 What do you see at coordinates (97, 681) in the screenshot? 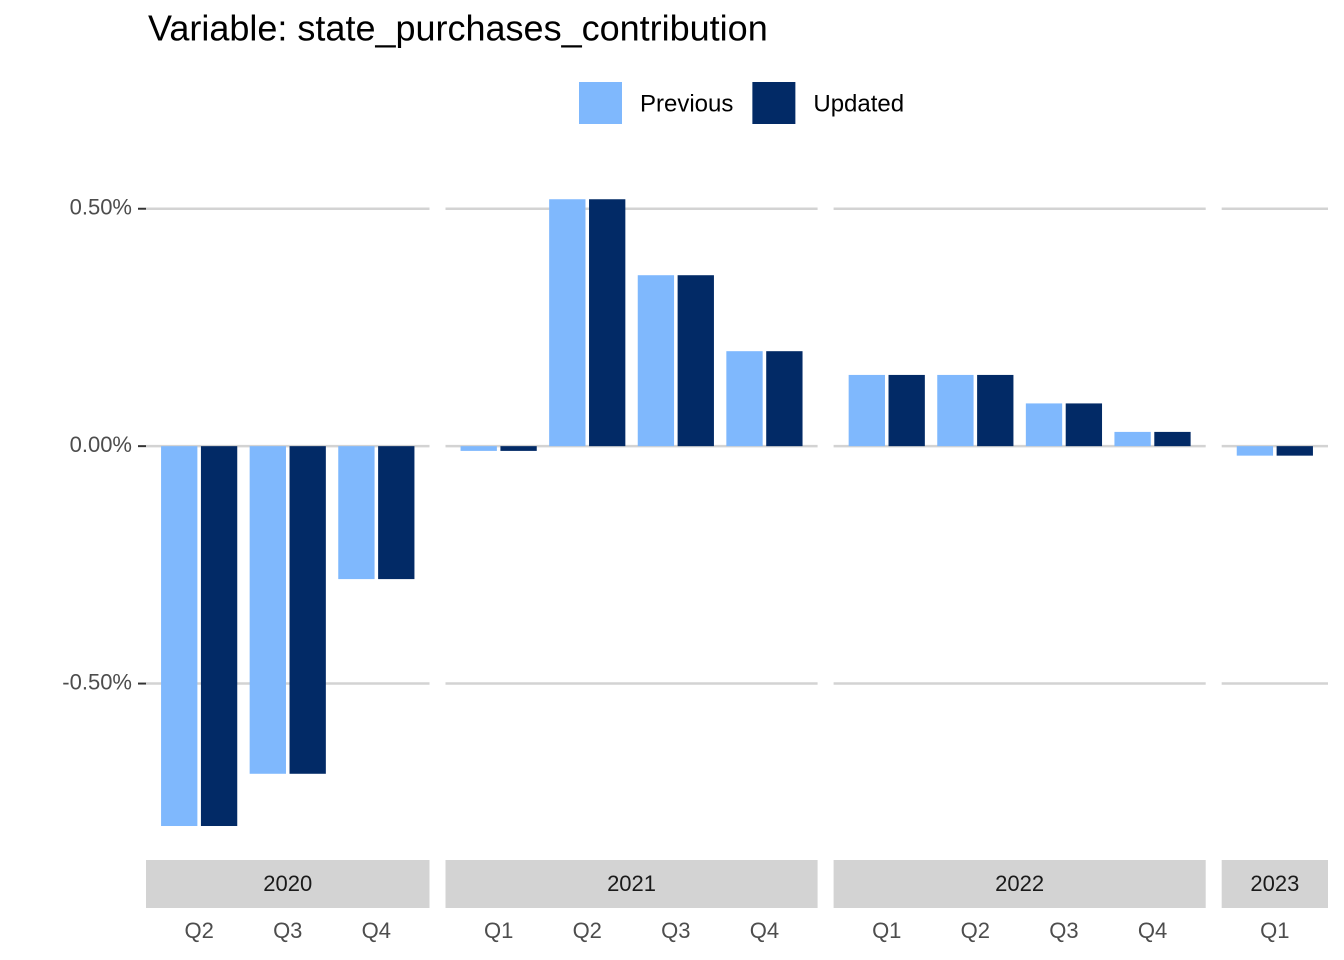
I see `y-tick-label: -0.50%` at bounding box center [97, 681].